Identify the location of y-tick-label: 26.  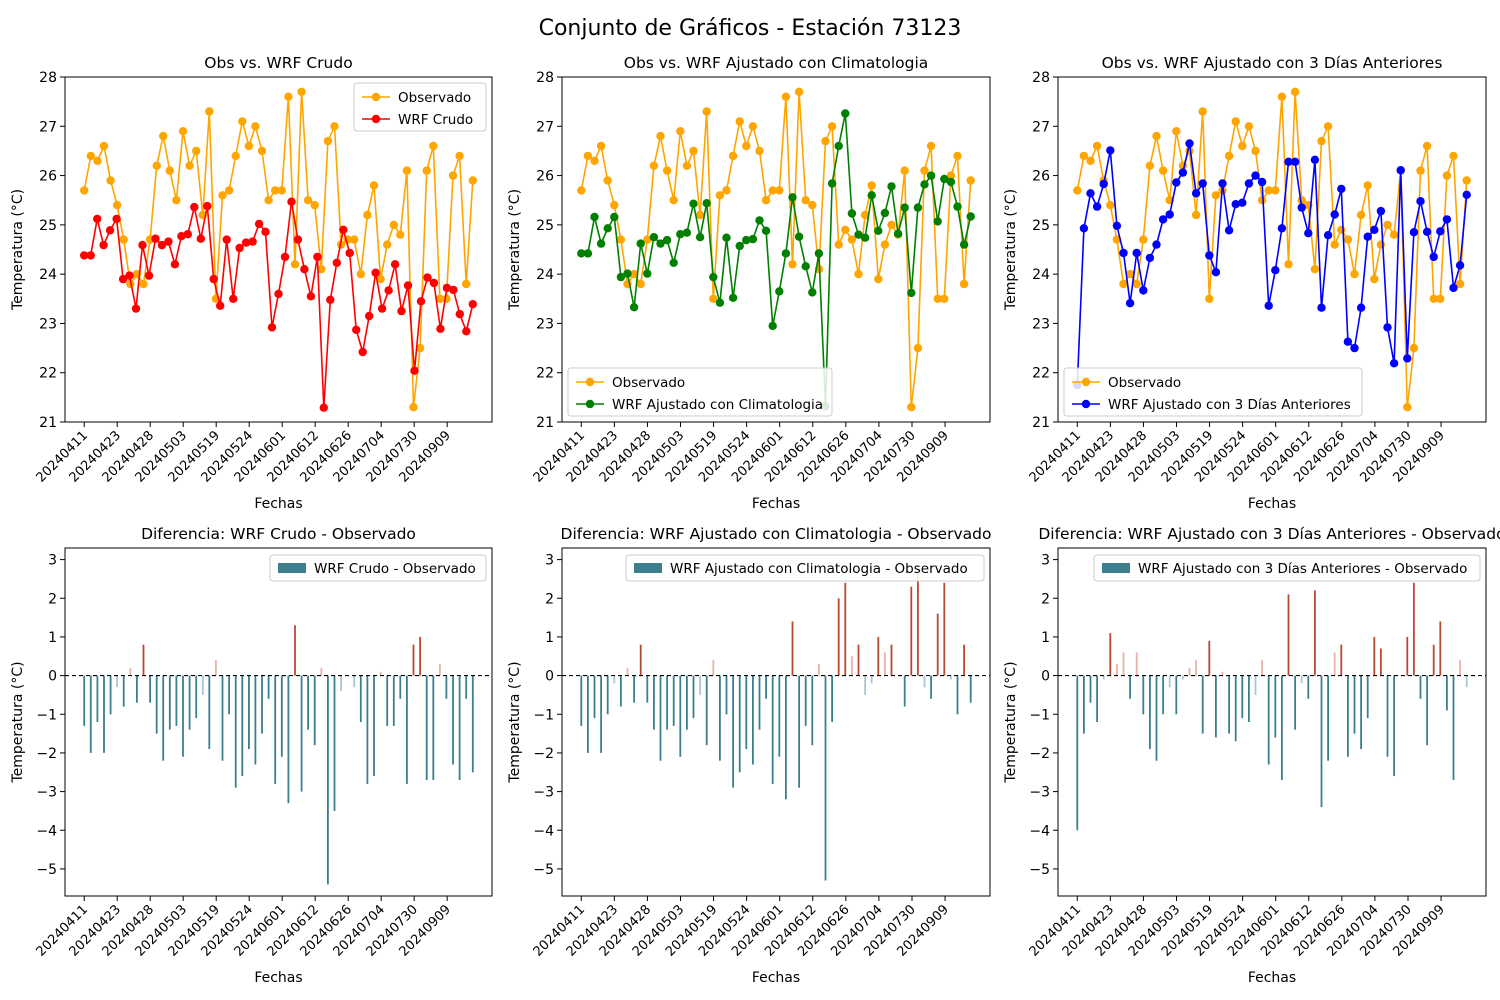
(48, 177).